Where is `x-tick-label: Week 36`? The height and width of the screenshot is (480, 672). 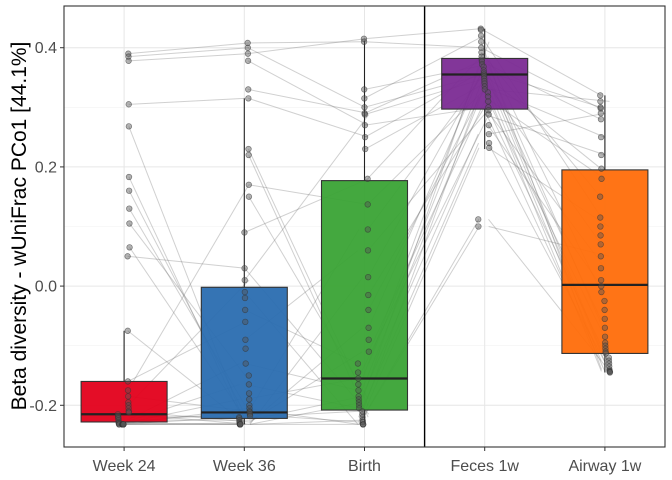 x-tick-label: Week 36 is located at coordinates (244, 466).